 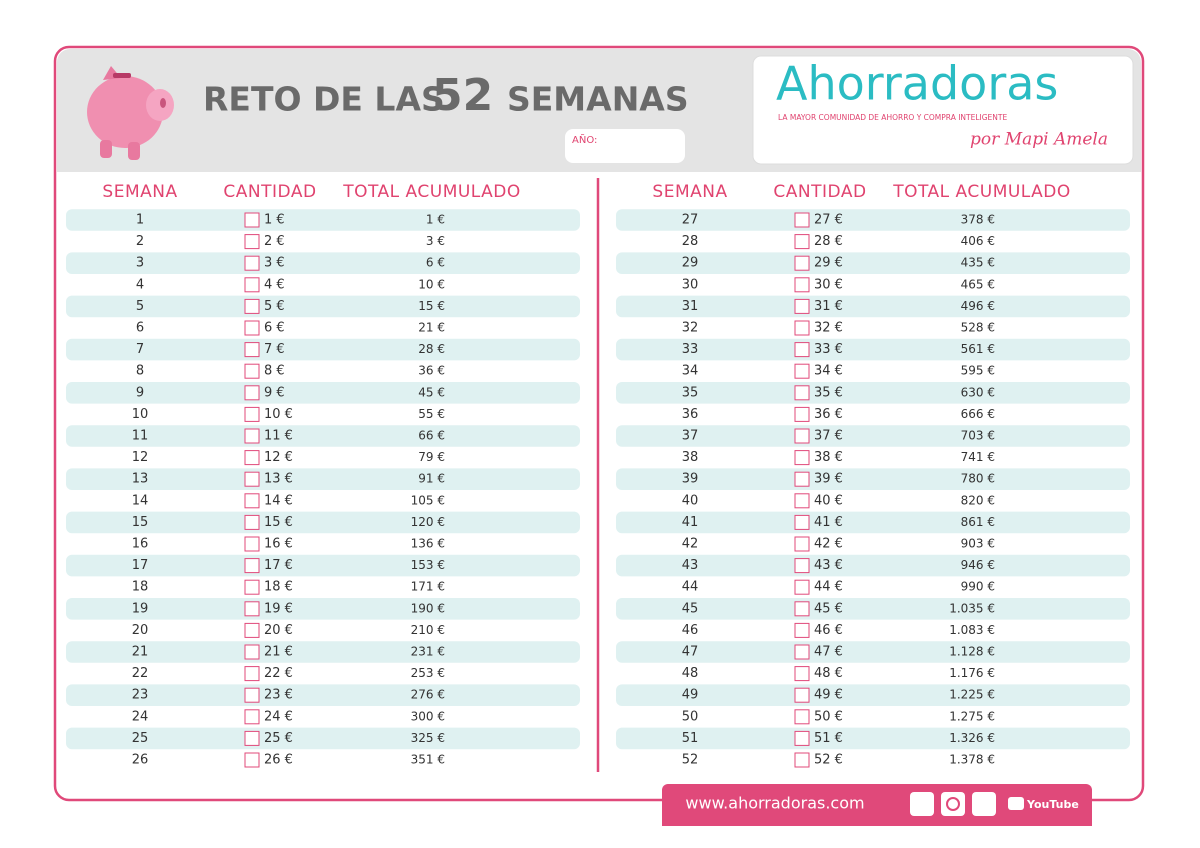 What do you see at coordinates (690, 522) in the screenshot?
I see `week-number: 41` at bounding box center [690, 522].